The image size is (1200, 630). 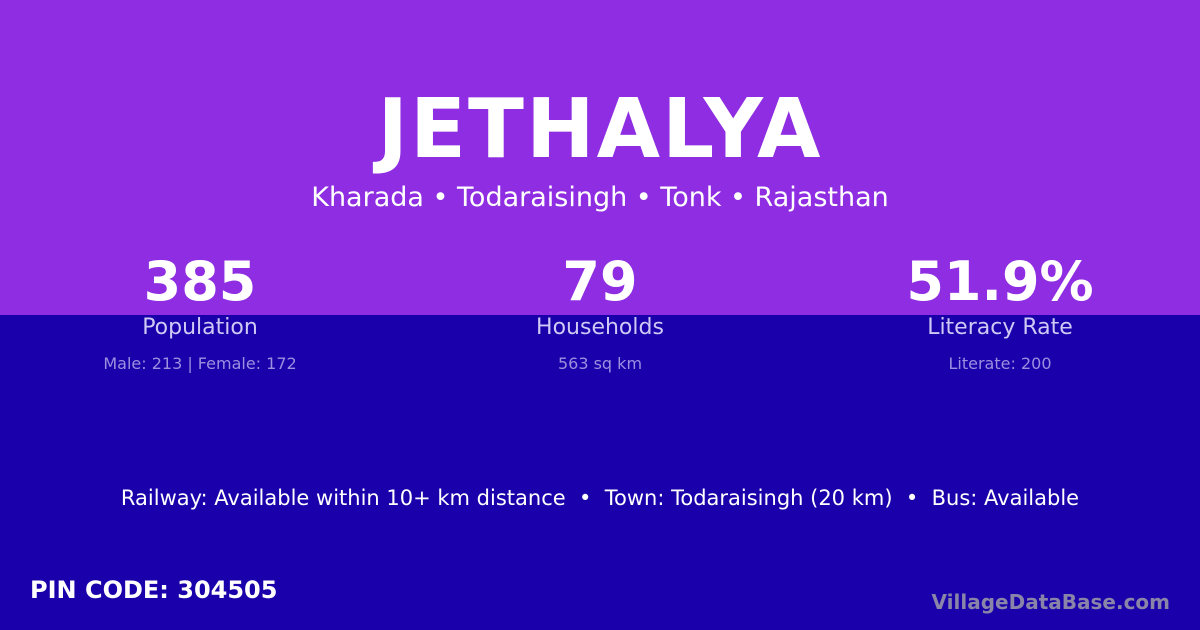 I want to click on stat-value: 79, so click(x=600, y=281).